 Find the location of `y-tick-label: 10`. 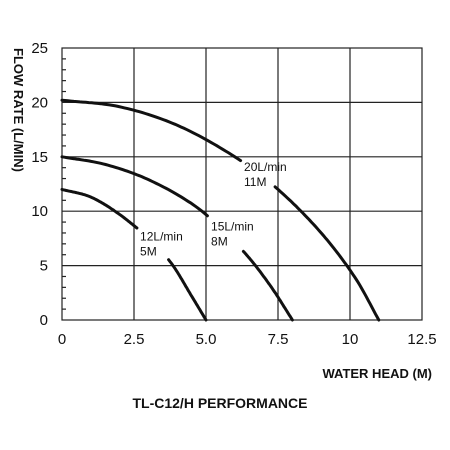

y-tick-label: 10 is located at coordinates (39, 211).